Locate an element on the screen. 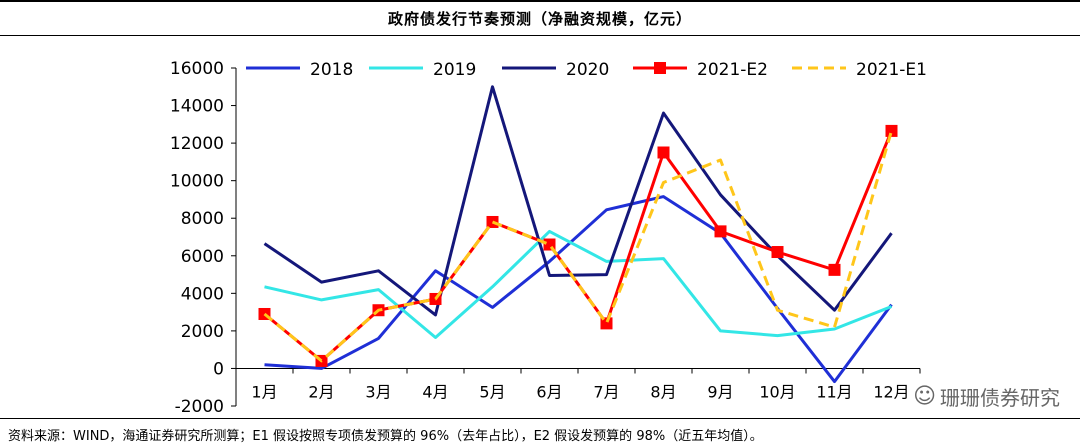  legend-label-2021-E1: 2021-E1 is located at coordinates (891, 70).